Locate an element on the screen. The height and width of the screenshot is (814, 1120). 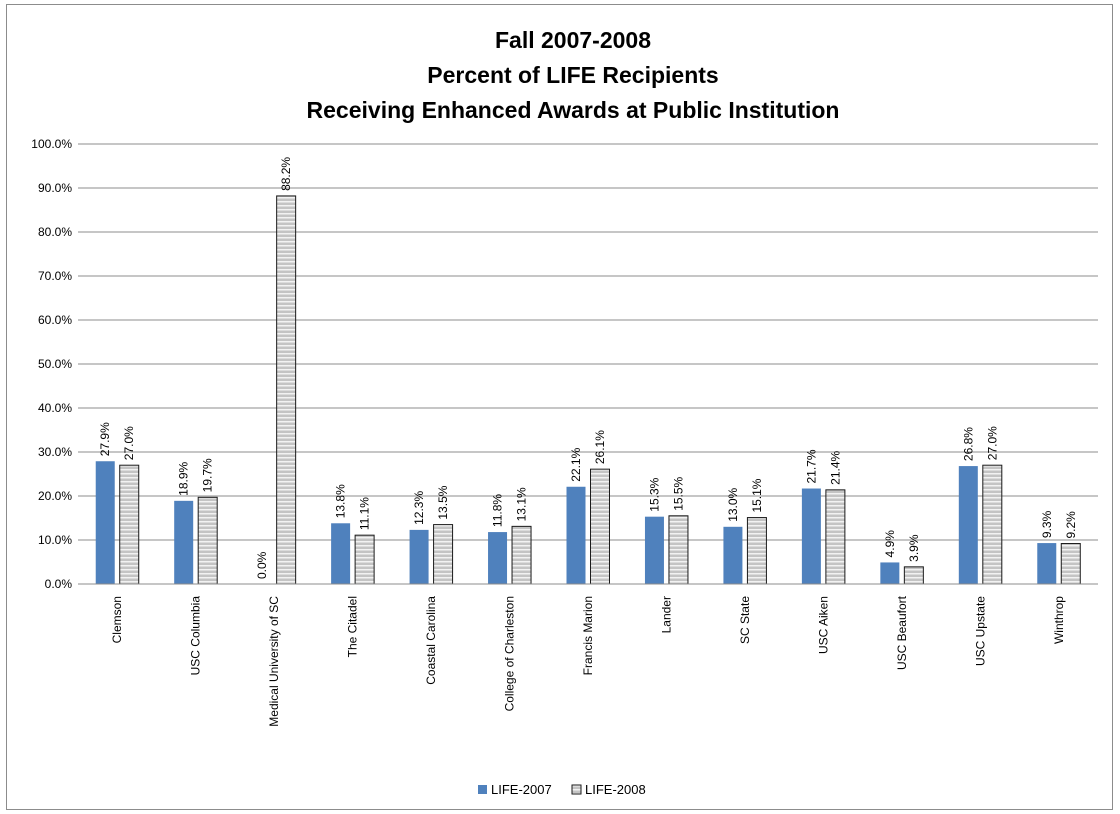
legend: LIFE-2007 LIFE-2008 is located at coordinates (562, 789).